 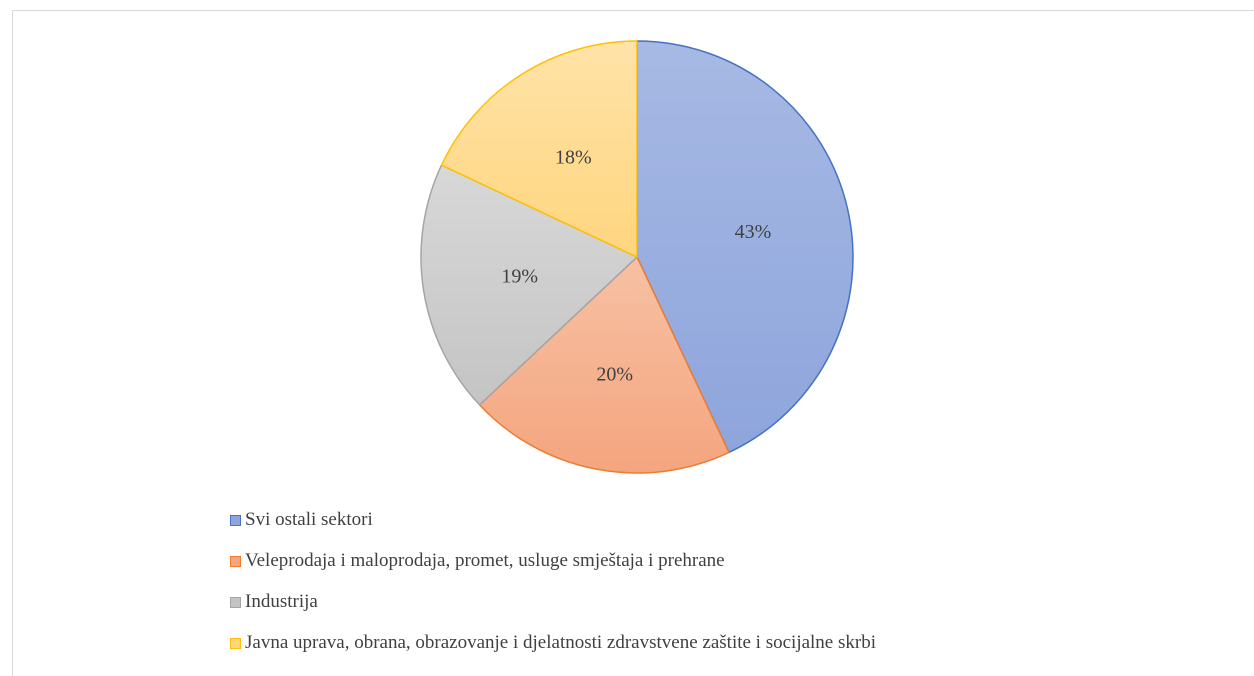 I want to click on legend-item: Industrija, so click(x=553, y=601).